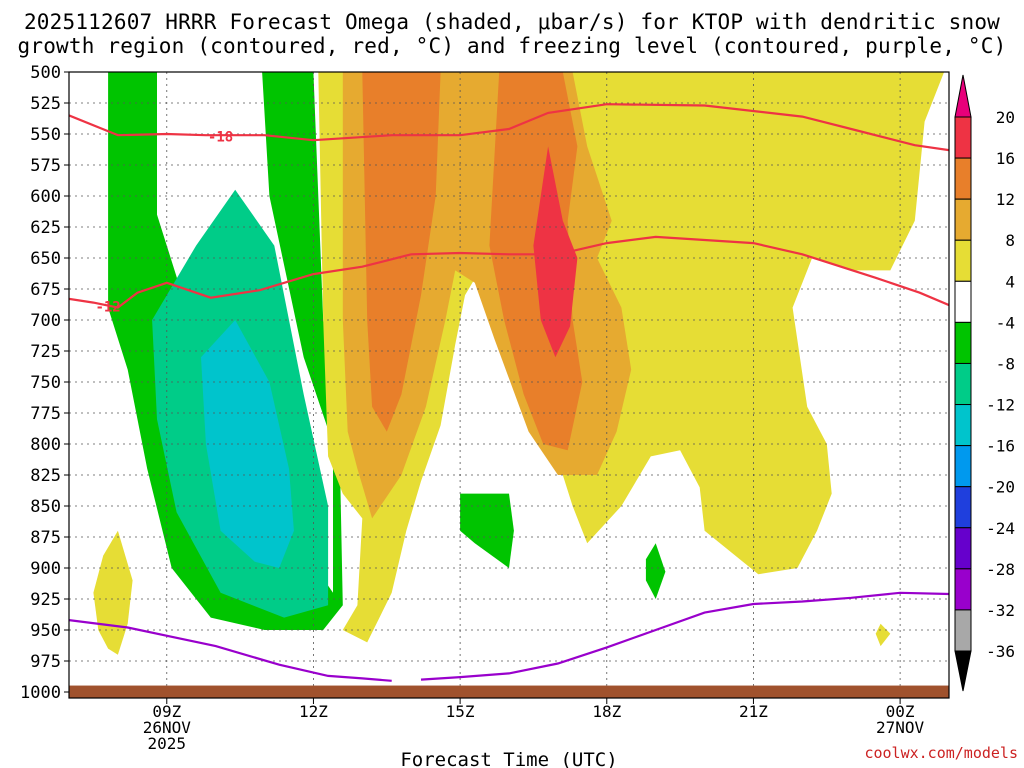 Image resolution: width=1024 pixels, height=768 pixels. What do you see at coordinates (508, 758) in the screenshot?
I see `x-axis-label: Forecast Time (UTC)` at bounding box center [508, 758].